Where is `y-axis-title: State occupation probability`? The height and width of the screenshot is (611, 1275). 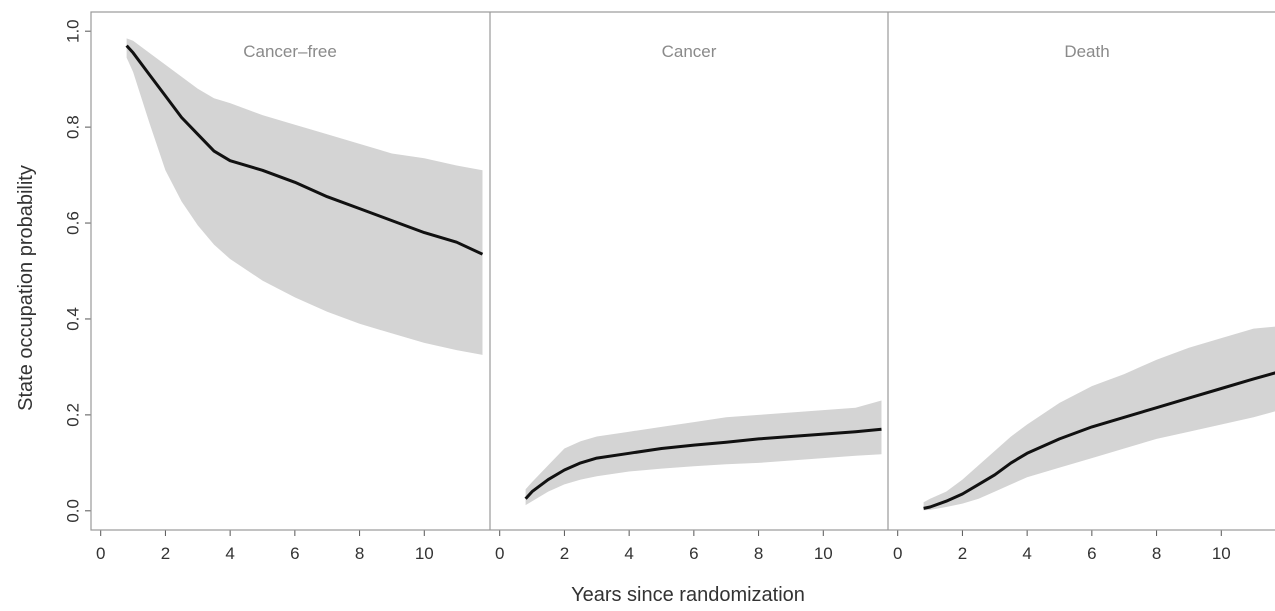 y-axis-title: State occupation probability is located at coordinates (26, 288).